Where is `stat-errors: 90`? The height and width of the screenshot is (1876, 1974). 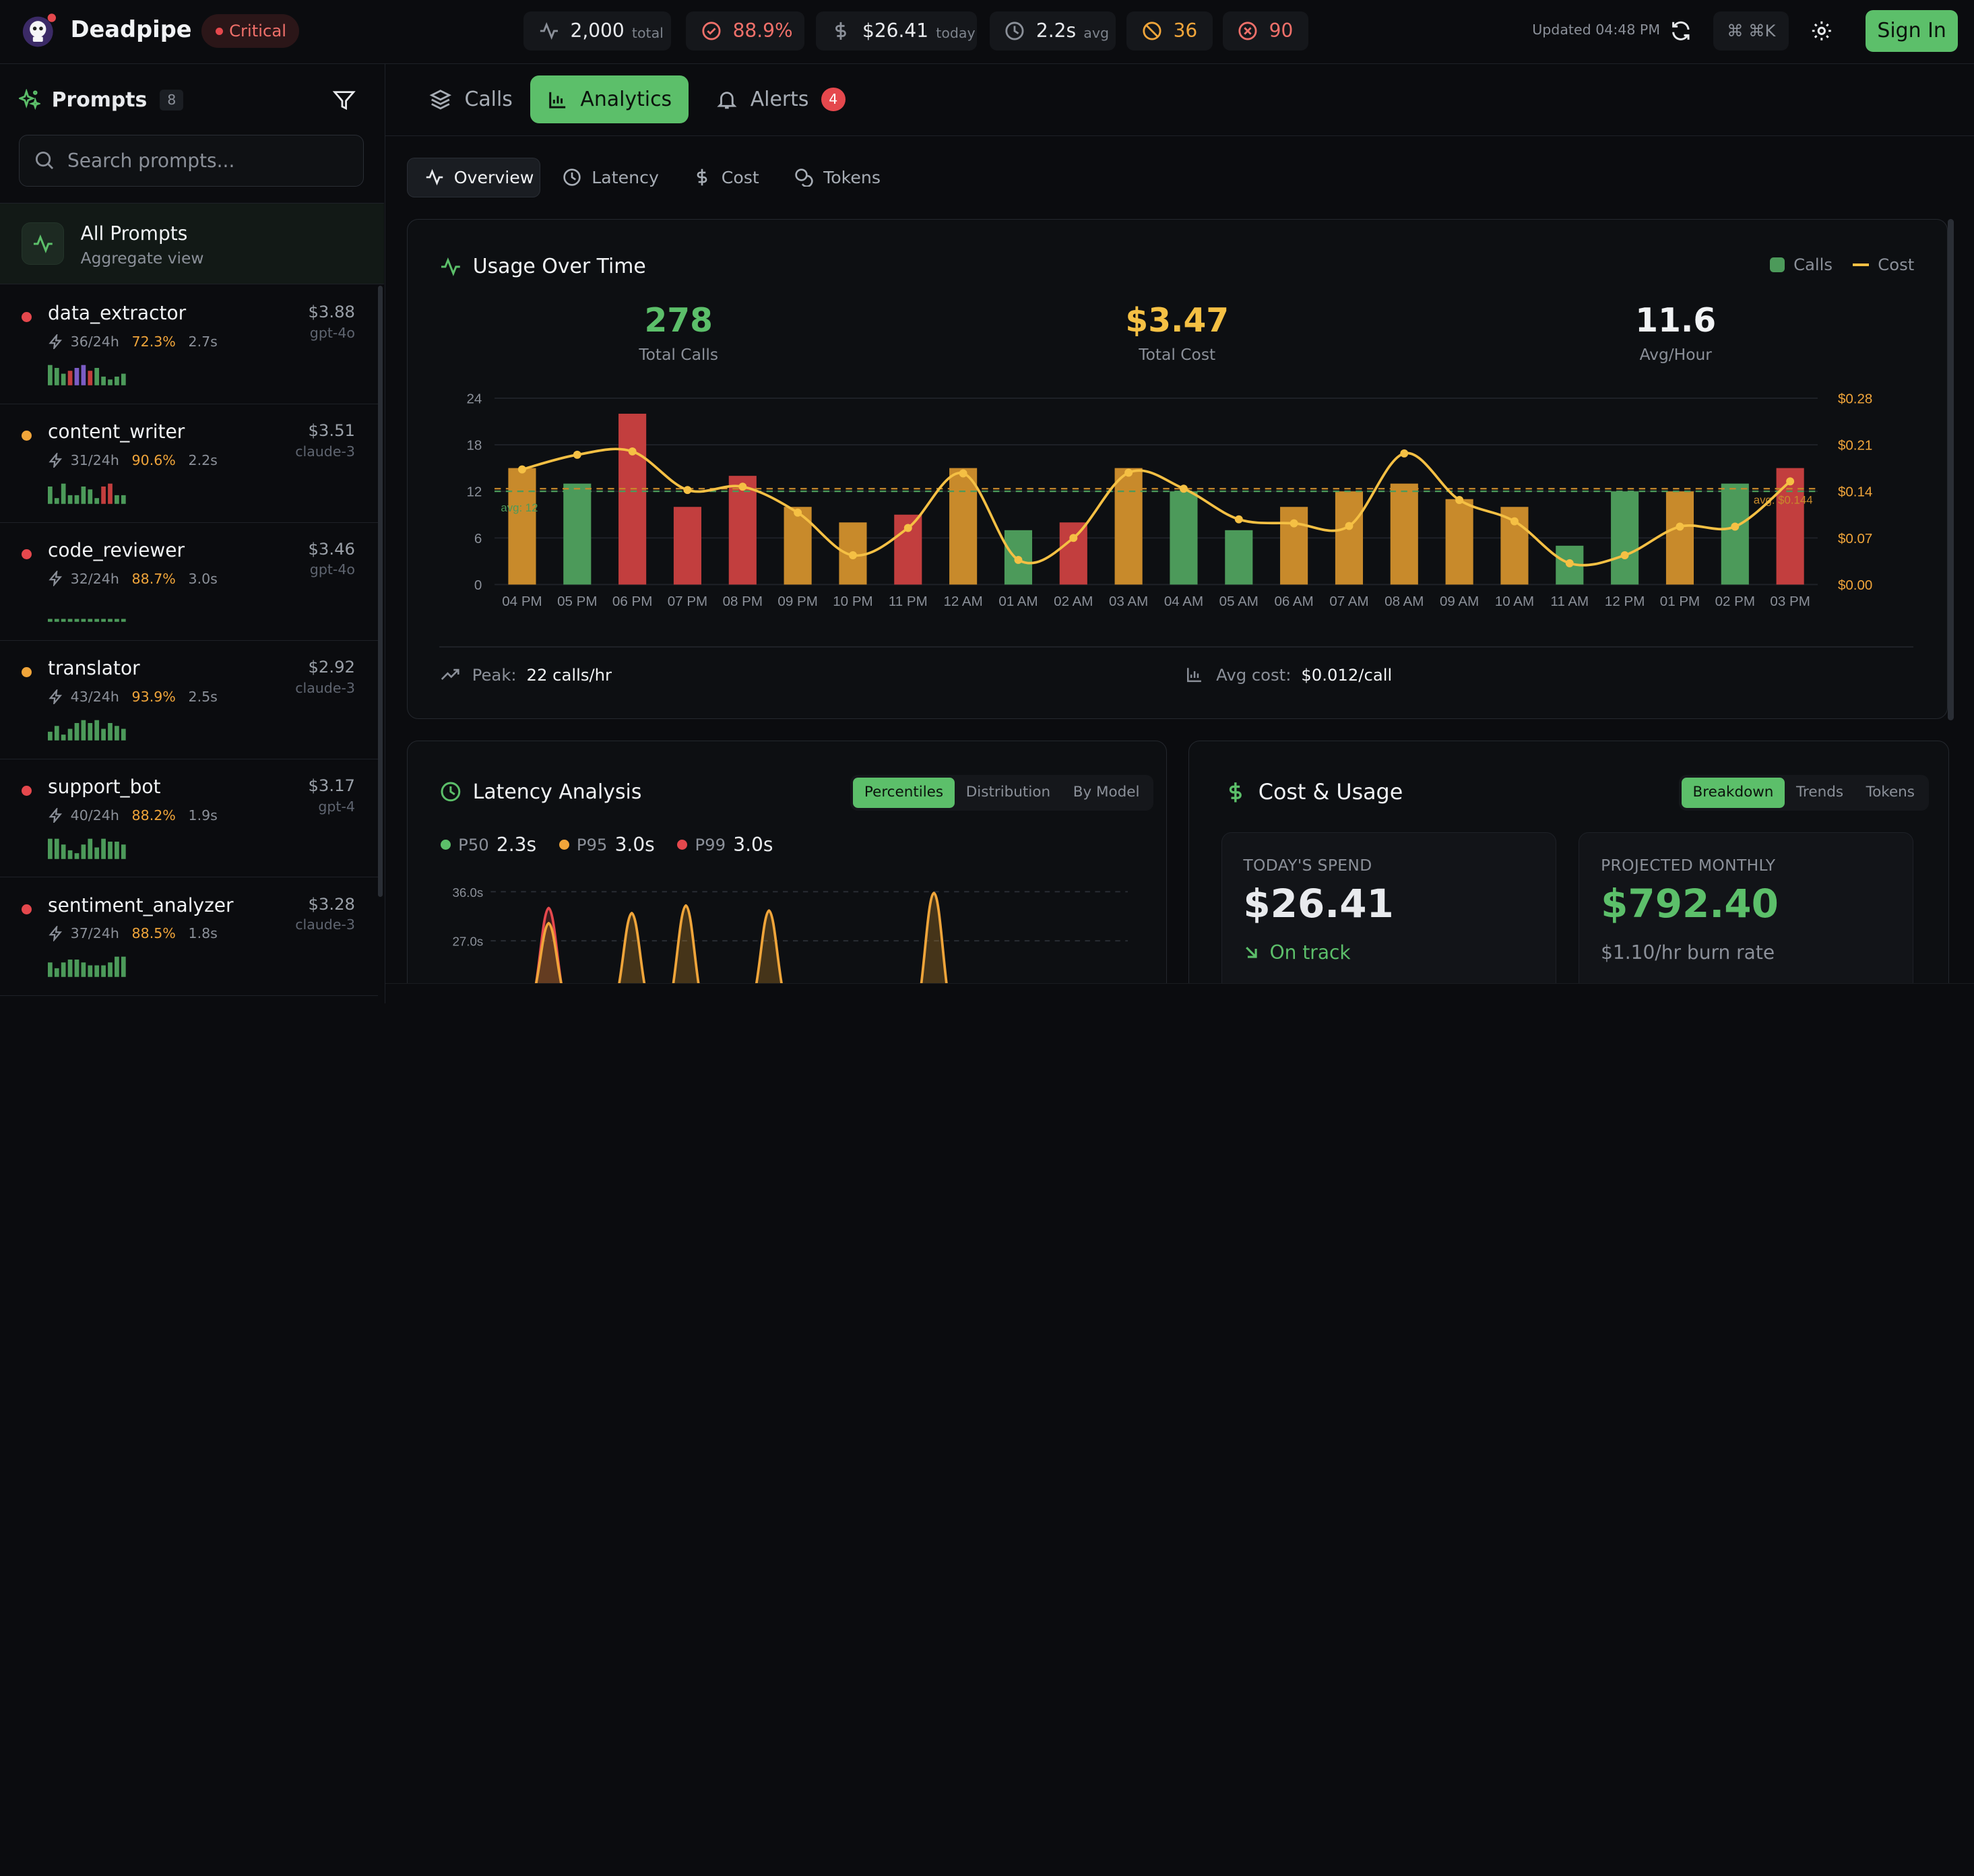
stat-errors: 90 is located at coordinates (1265, 31).